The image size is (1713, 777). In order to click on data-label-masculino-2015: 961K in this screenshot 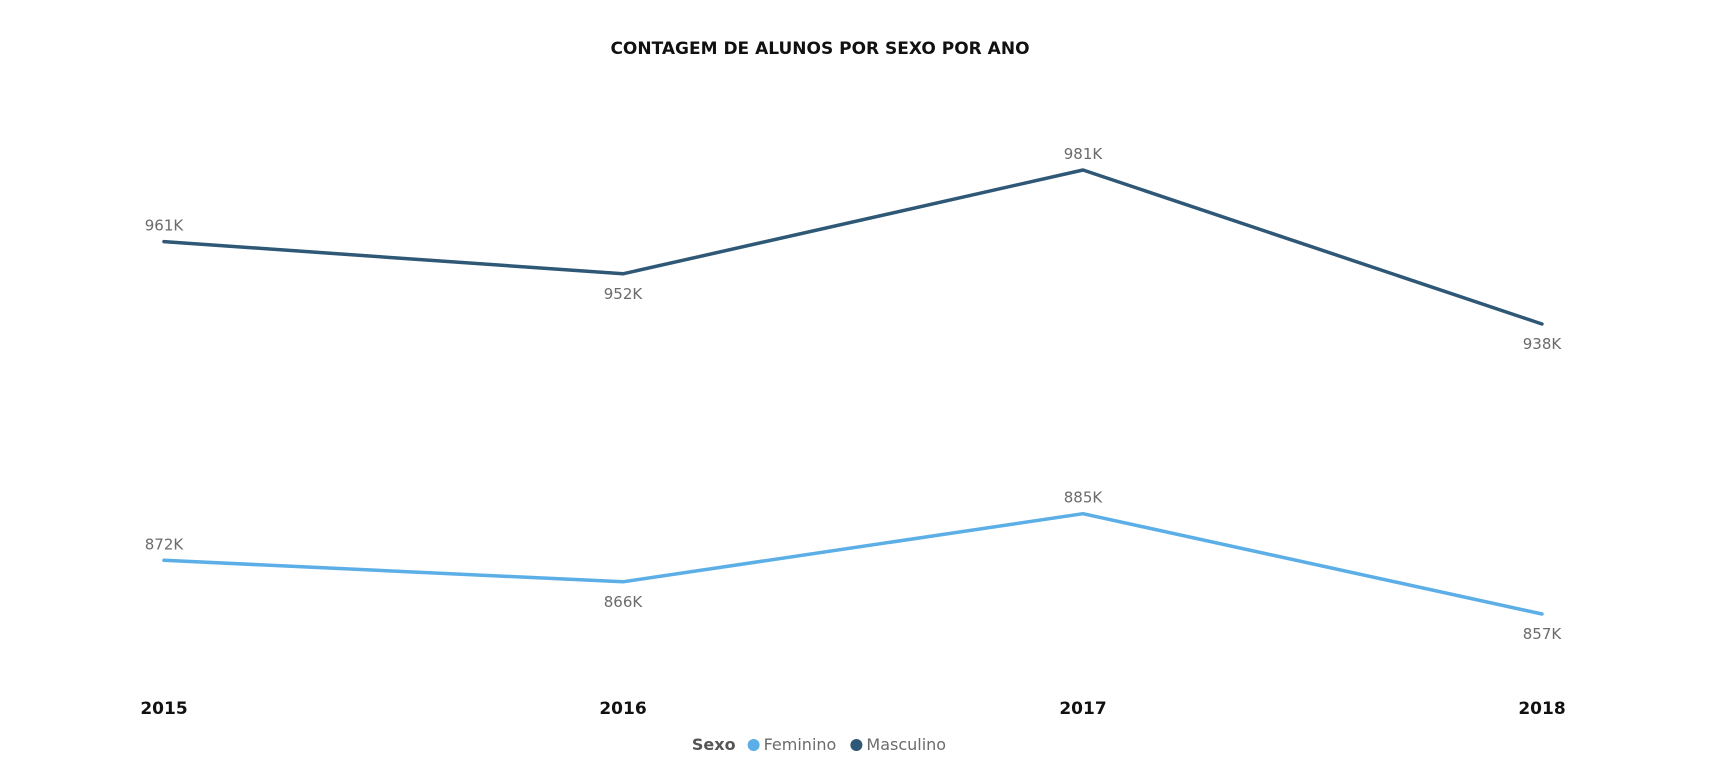, I will do `click(165, 226)`.